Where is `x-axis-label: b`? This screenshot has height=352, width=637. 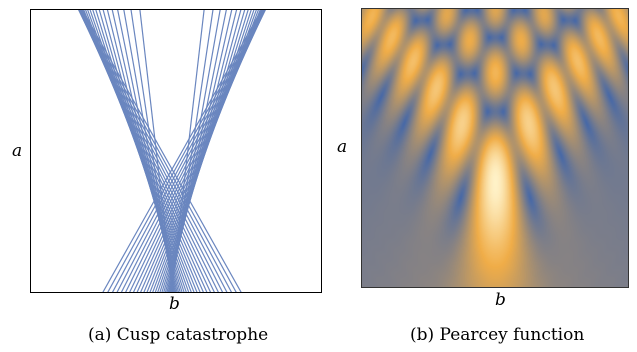
x-axis-label: b is located at coordinates (174, 304).